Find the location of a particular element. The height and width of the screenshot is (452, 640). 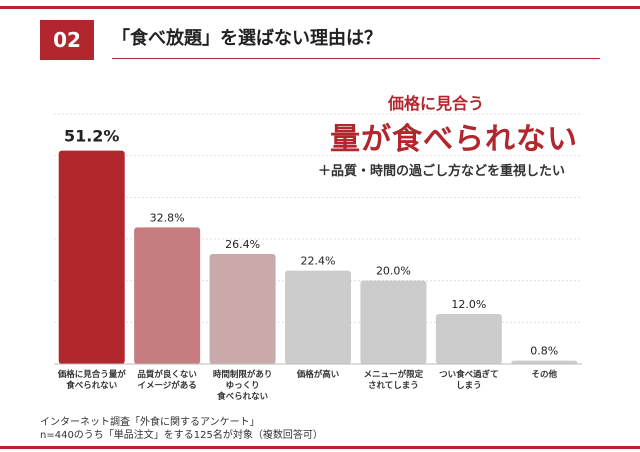

category-label: メニューが限定 is located at coordinates (394, 374).